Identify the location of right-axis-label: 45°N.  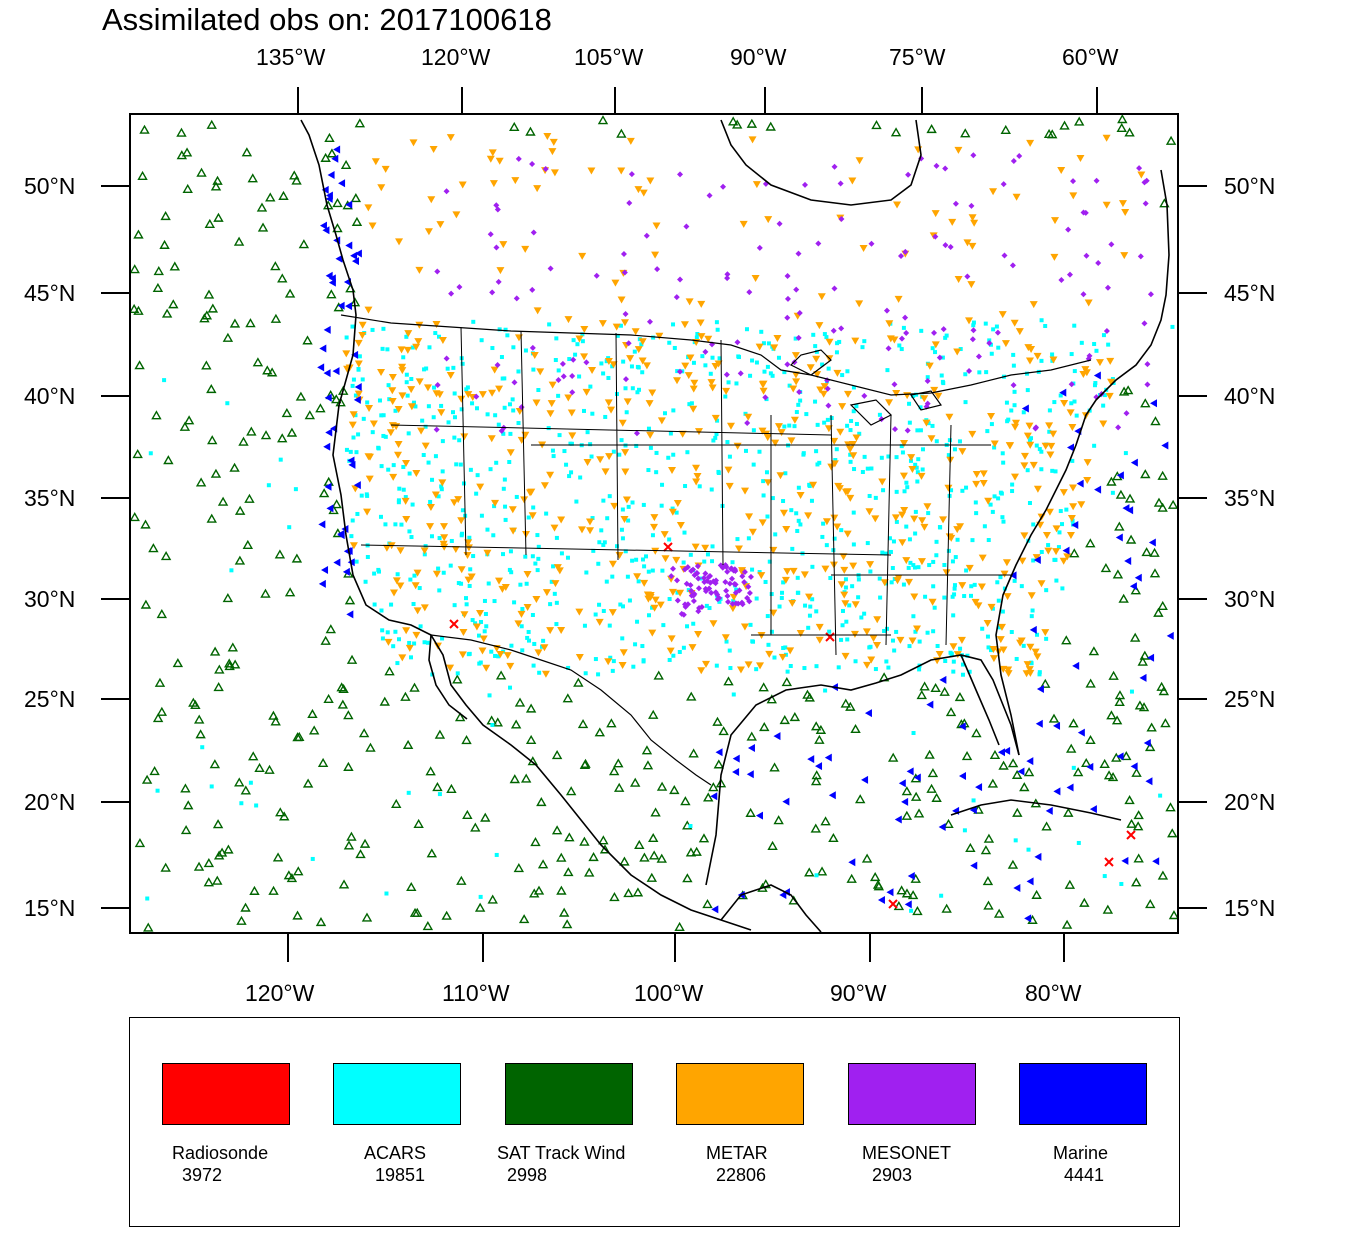
(1250, 293).